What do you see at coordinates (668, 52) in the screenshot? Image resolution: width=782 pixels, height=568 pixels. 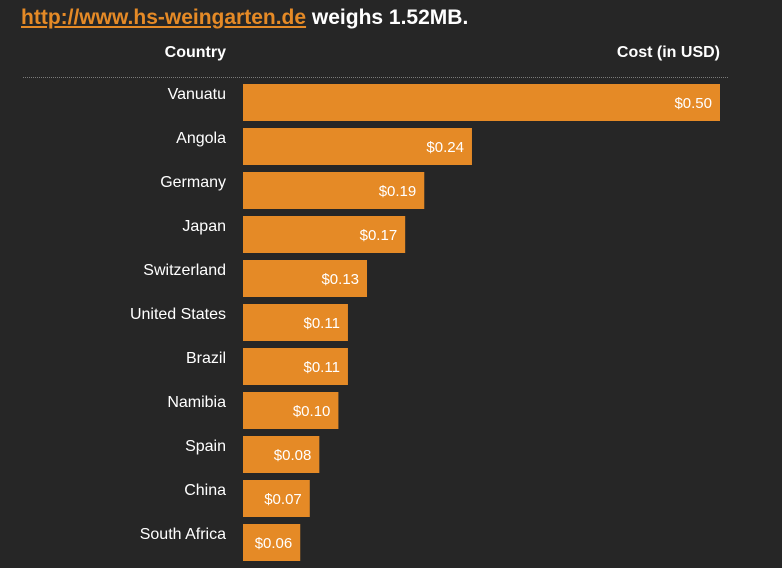 I see `cost-column-header: Cost (in USD)` at bounding box center [668, 52].